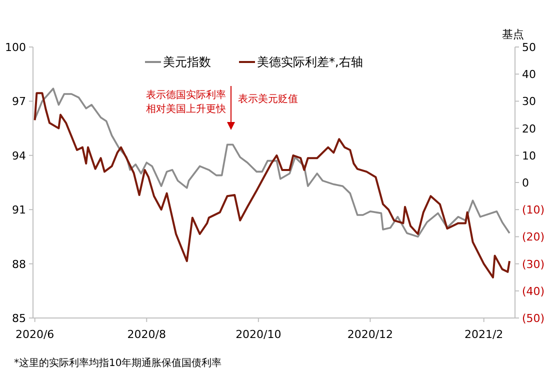 The height and width of the screenshot is (374, 550). I want to click on x-tick-label: 2020/8, so click(146, 334).